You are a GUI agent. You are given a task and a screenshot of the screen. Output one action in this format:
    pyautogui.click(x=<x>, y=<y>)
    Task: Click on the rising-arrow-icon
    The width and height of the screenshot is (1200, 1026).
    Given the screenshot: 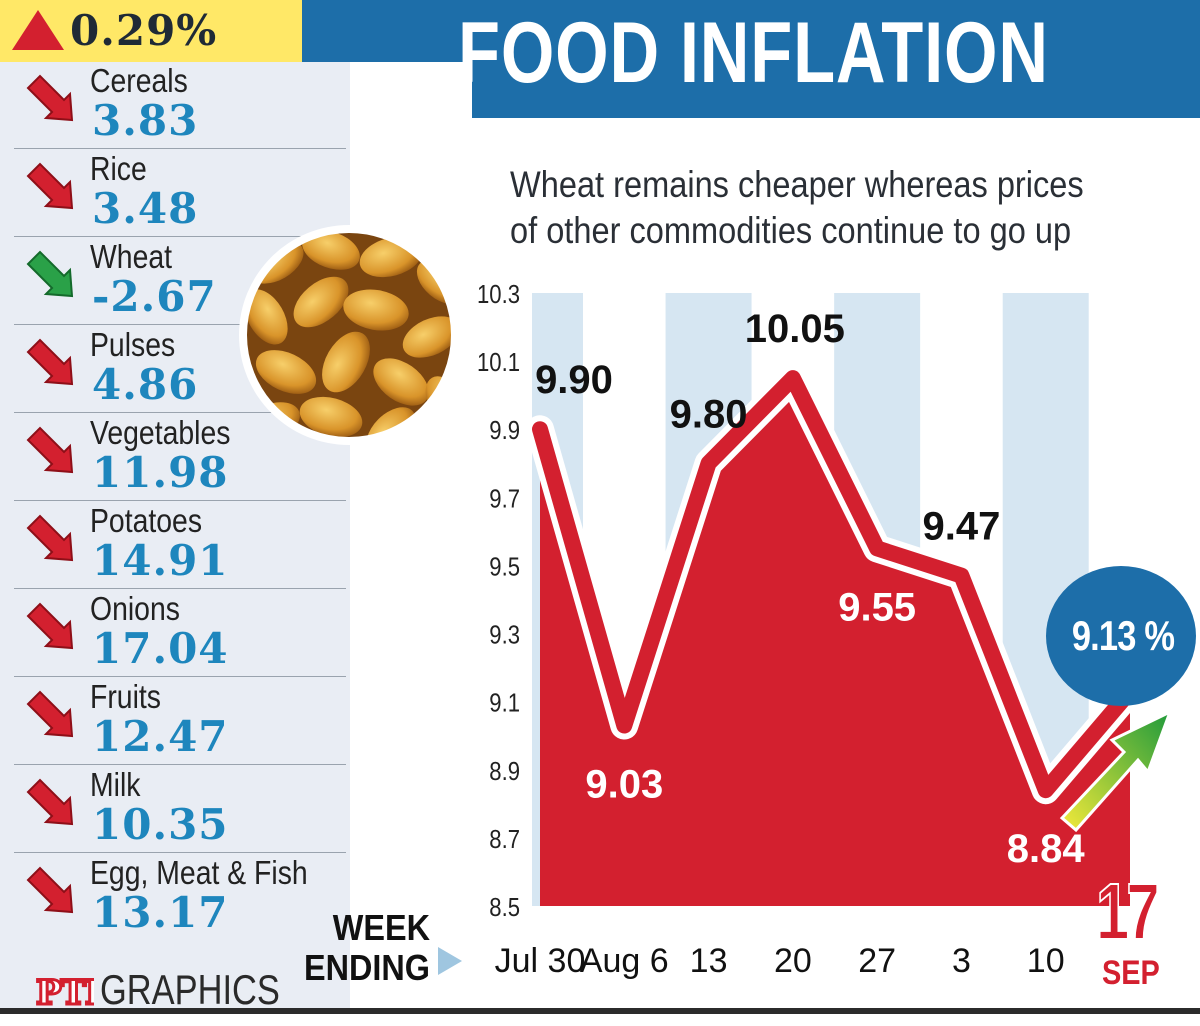 What is the action you would take?
    pyautogui.click(x=1116, y=771)
    